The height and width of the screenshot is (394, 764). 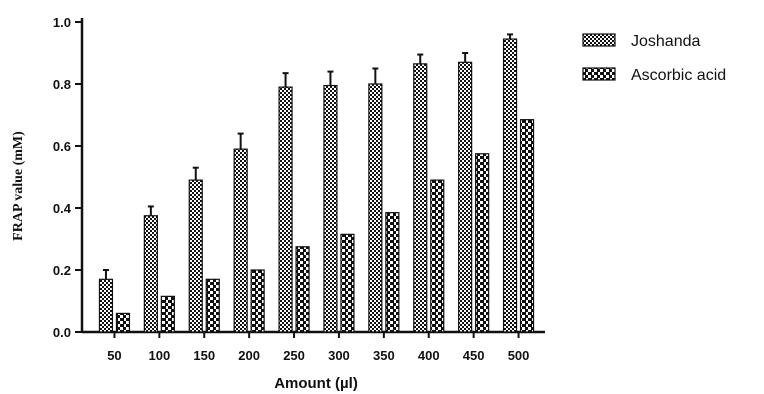 What do you see at coordinates (62, 332) in the screenshot?
I see `y-tick-label: 0.0` at bounding box center [62, 332].